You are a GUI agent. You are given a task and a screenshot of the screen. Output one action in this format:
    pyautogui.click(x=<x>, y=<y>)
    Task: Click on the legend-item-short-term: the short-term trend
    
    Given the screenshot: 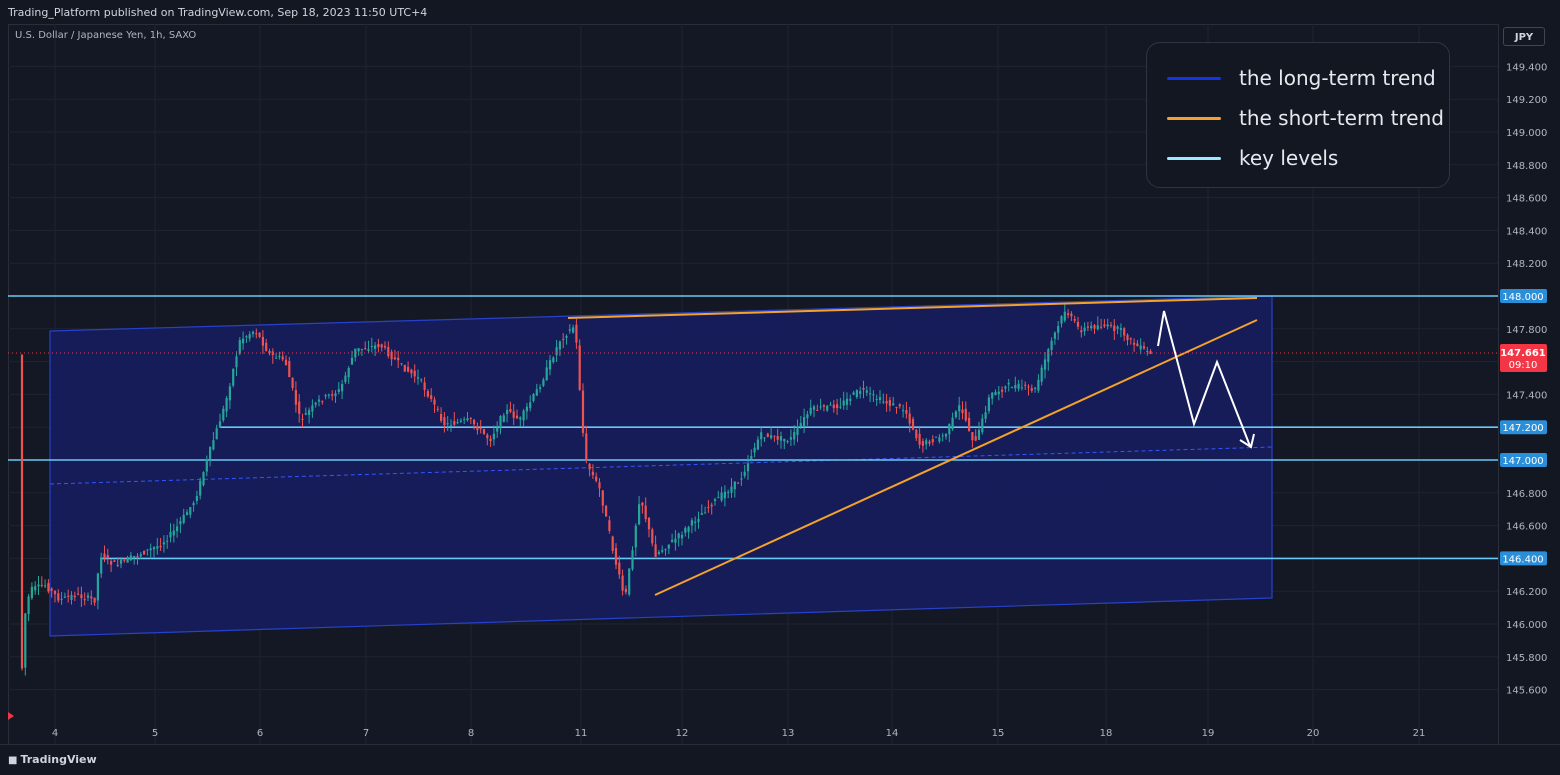 What is the action you would take?
    pyautogui.click(x=1305, y=118)
    